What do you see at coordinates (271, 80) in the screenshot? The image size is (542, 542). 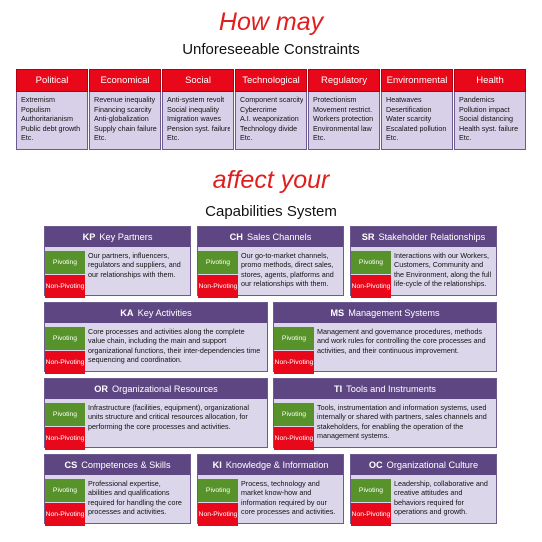 I see `constraint-header: Technological` at bounding box center [271, 80].